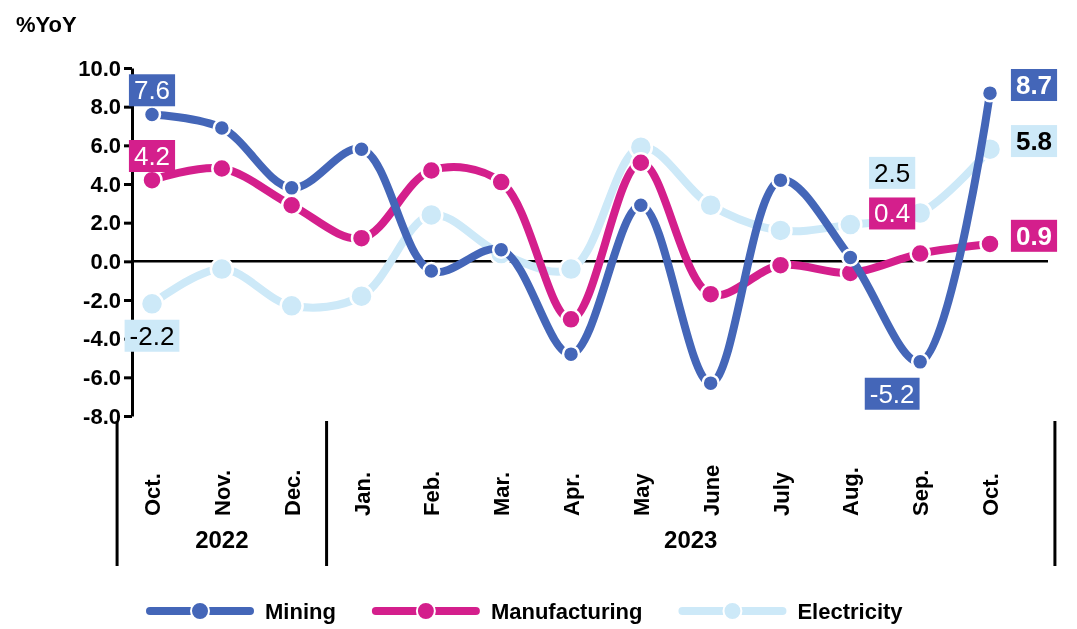 This screenshot has height=629, width=1077. What do you see at coordinates (292, 492) in the screenshot?
I see `x-tick-label: Dec.` at bounding box center [292, 492].